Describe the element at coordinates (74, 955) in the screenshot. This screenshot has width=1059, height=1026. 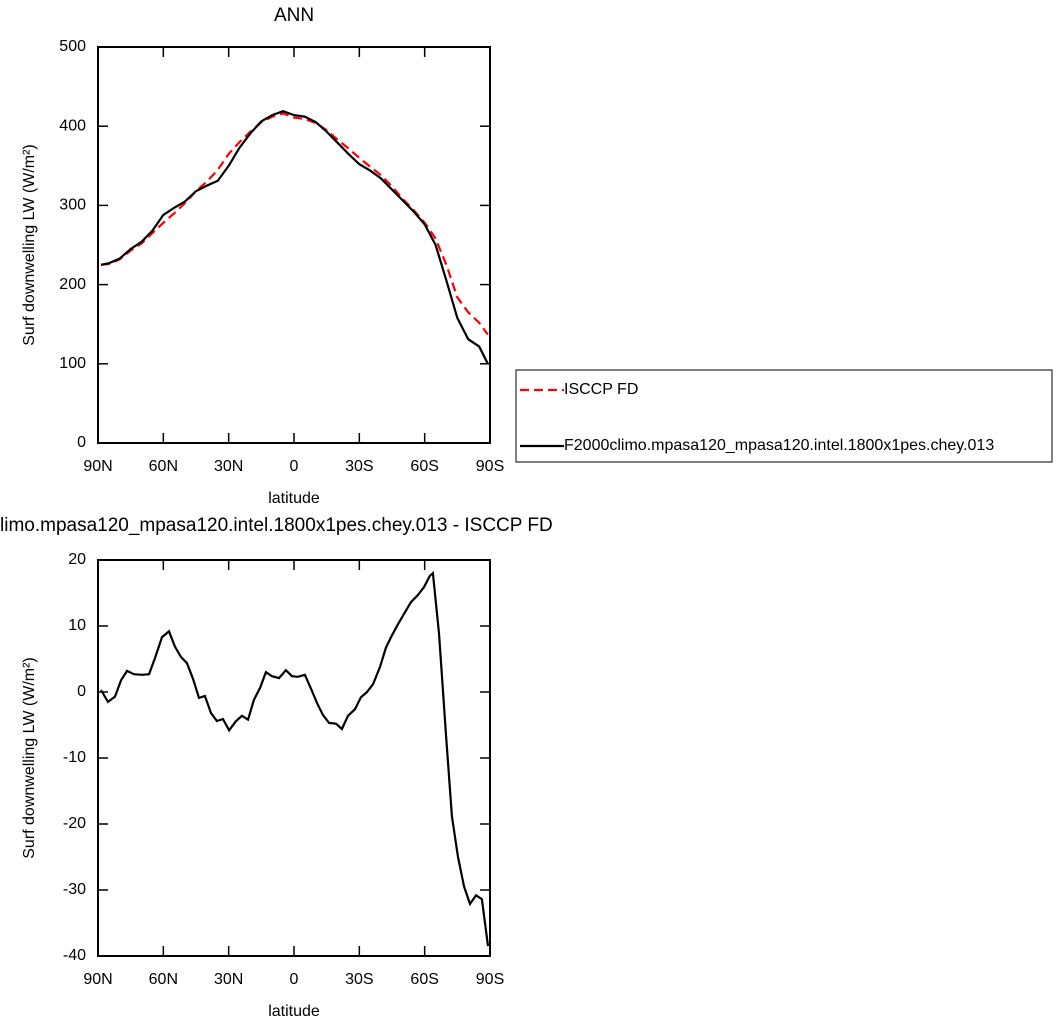
I see `y-tick-label: -40` at that location.